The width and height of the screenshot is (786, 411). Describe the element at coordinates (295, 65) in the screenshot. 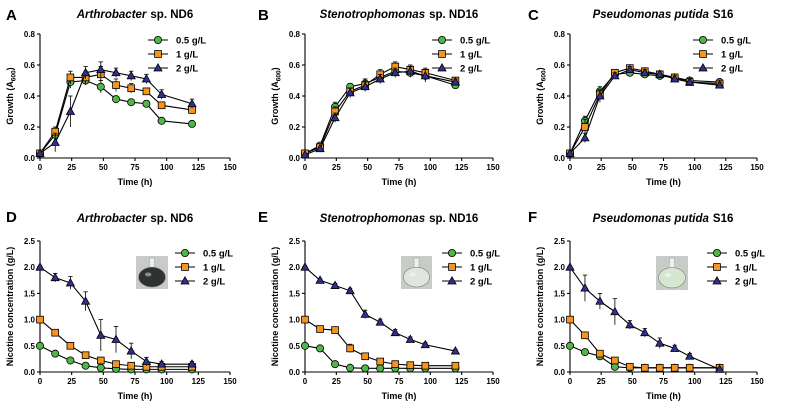

I see `y-tick-label: 0.6` at that location.